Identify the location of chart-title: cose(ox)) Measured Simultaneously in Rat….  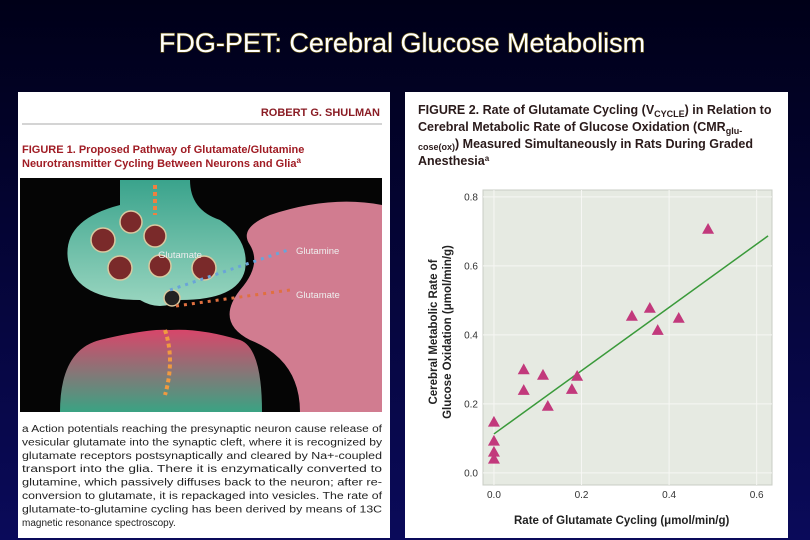
(585, 144).